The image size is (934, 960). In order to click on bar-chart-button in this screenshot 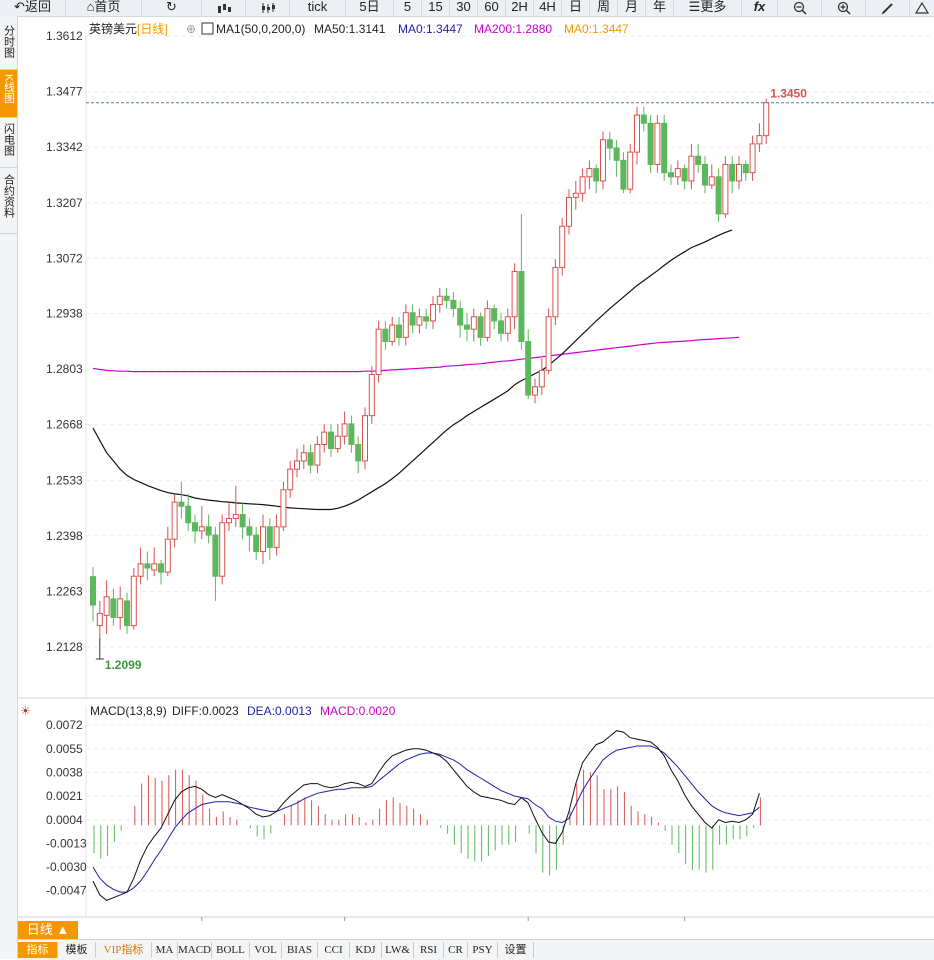, I will do `click(268, 8)`.